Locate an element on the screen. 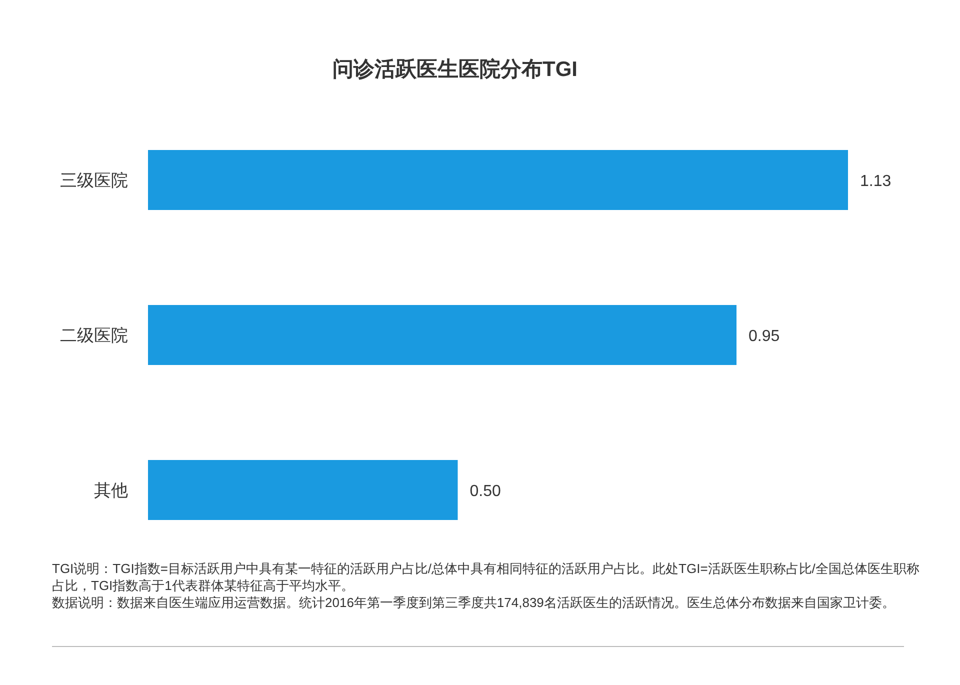  value-label: 1.13 is located at coordinates (876, 181).